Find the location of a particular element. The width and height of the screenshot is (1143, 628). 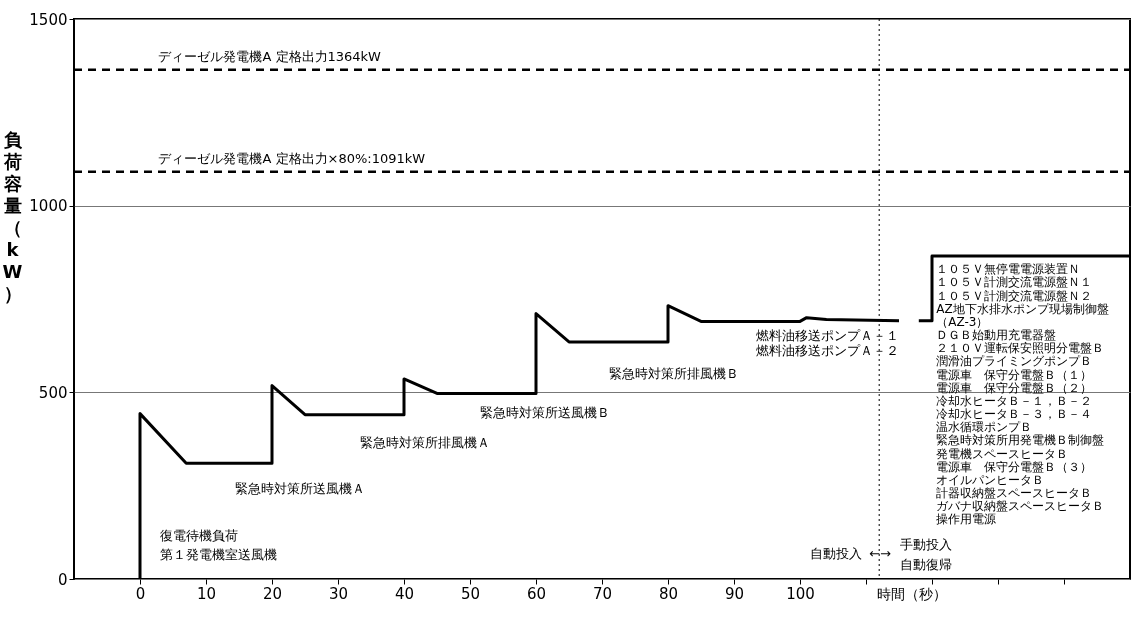

annotation: 緊急時対策所送風機Ｂ is located at coordinates (544, 413).